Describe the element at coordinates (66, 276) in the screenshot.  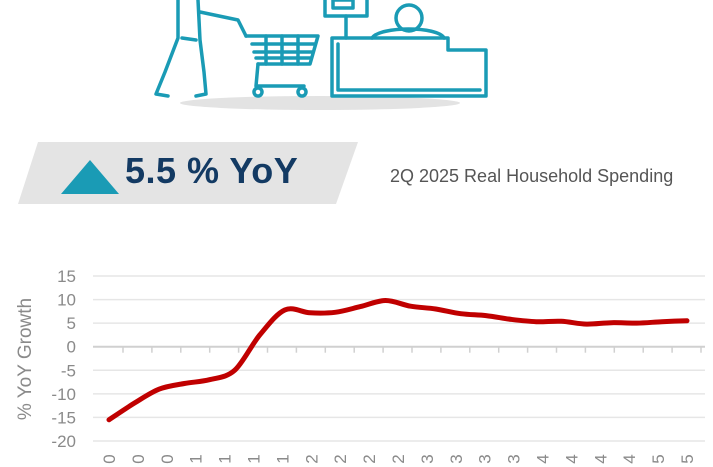
I see `y-tick-label: 15` at that location.